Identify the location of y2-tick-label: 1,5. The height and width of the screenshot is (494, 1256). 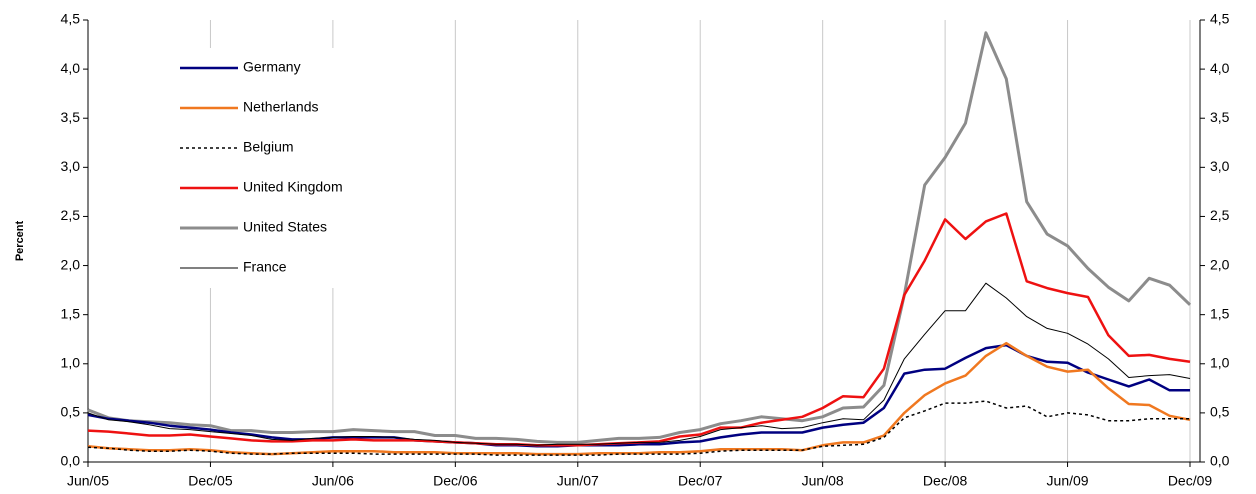
(1220, 313).